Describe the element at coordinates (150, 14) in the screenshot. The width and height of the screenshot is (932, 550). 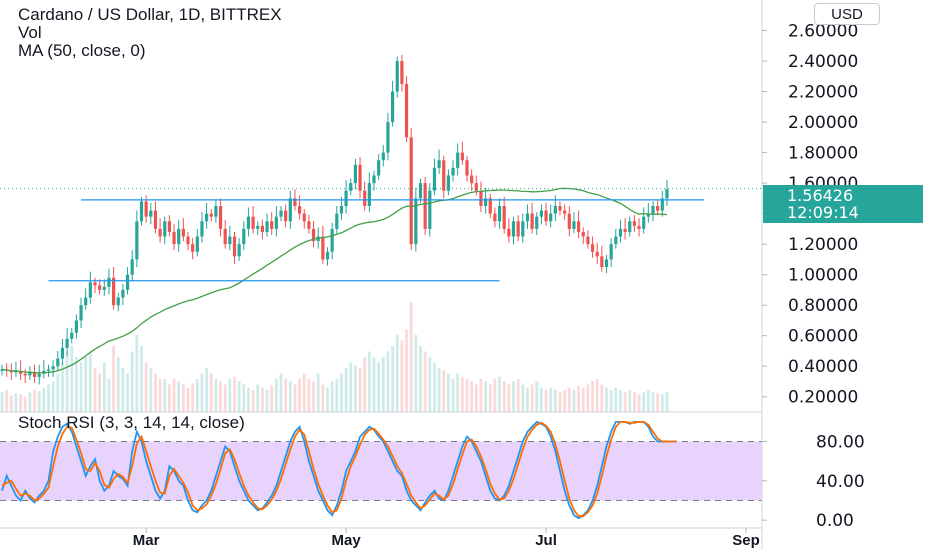
I see `chart-title: Cardano / US Dollar, 1D, BITTREX` at that location.